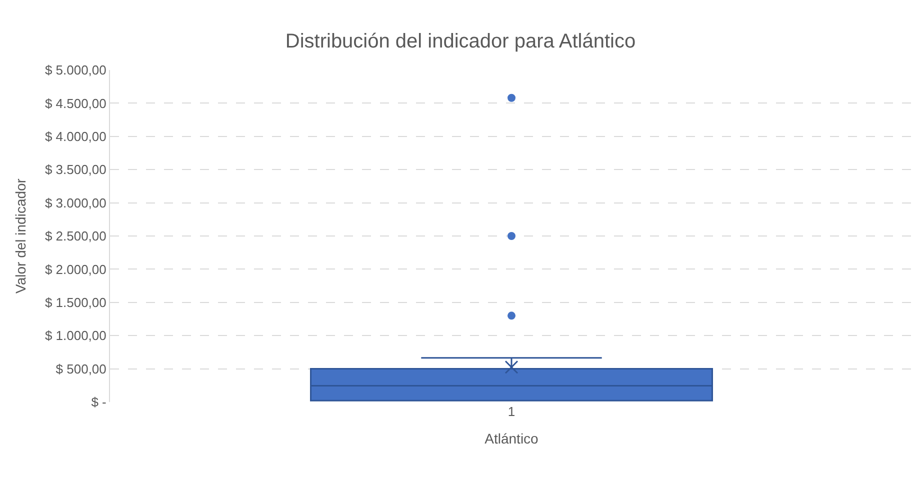 The image size is (921, 477). I want to click on y-axis-title: Valor del indicador, so click(20, 236).